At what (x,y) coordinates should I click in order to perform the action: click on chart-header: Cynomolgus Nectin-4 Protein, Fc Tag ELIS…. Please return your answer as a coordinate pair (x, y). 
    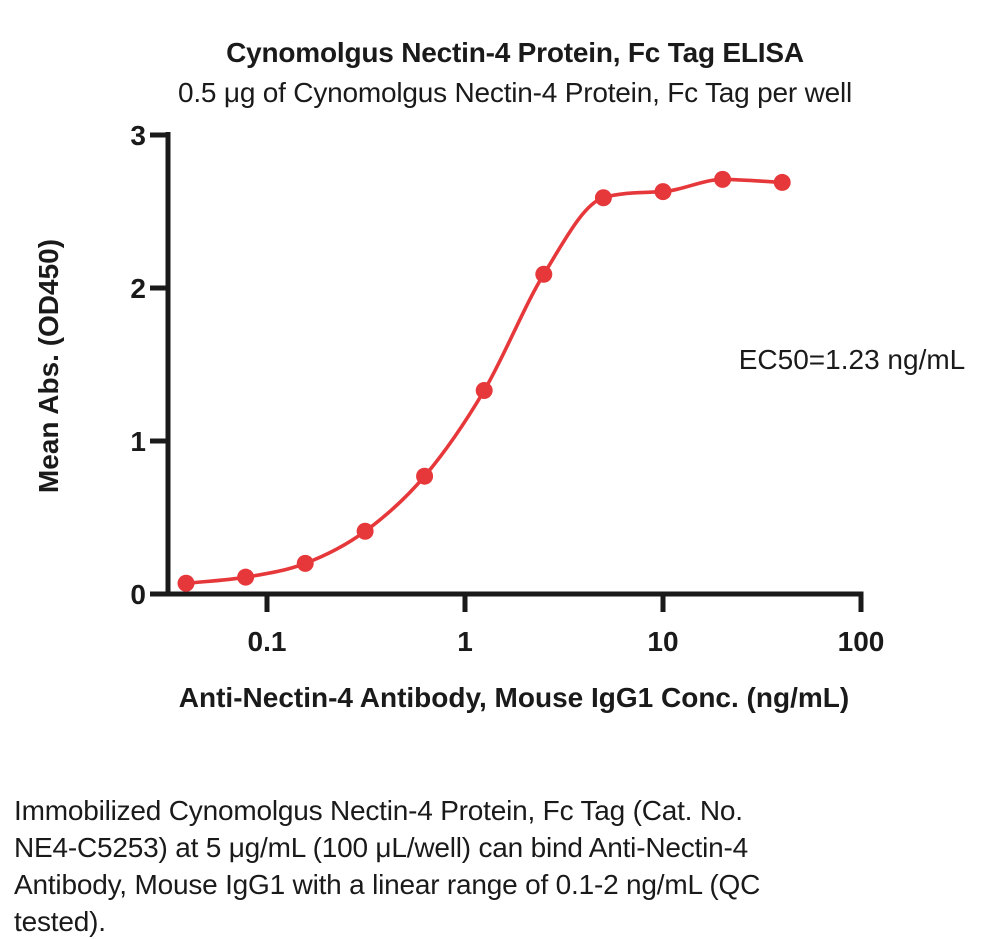
    Looking at the image, I should click on (515, 73).